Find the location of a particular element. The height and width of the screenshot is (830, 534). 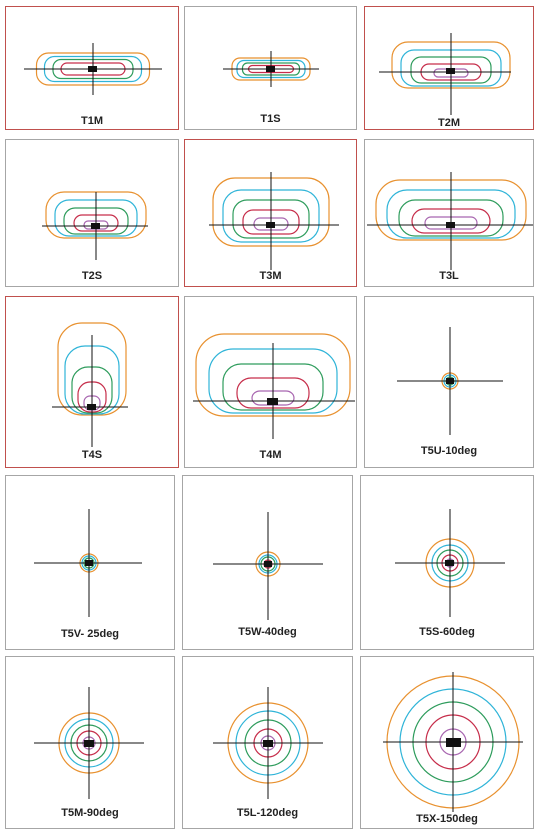

pattern-panel: T4S is located at coordinates (92, 382).